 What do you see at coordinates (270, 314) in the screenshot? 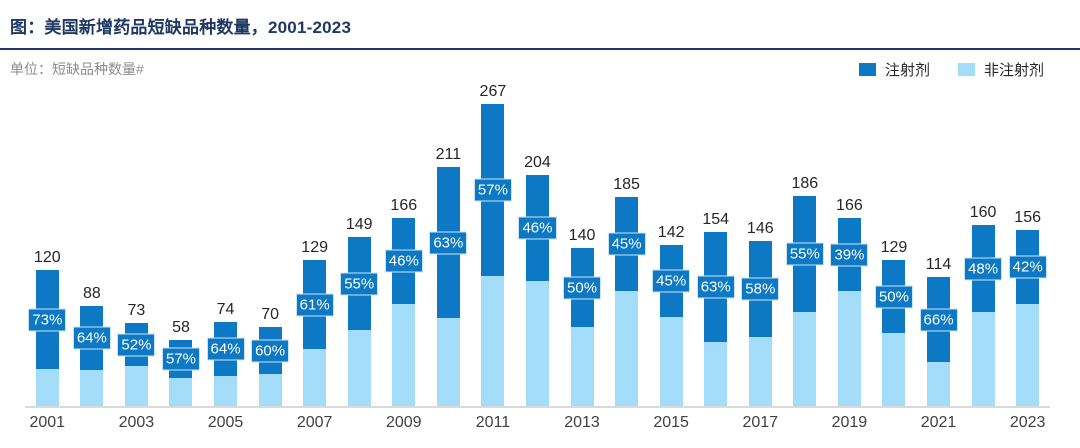
I see `bar-total-label: 70` at bounding box center [270, 314].